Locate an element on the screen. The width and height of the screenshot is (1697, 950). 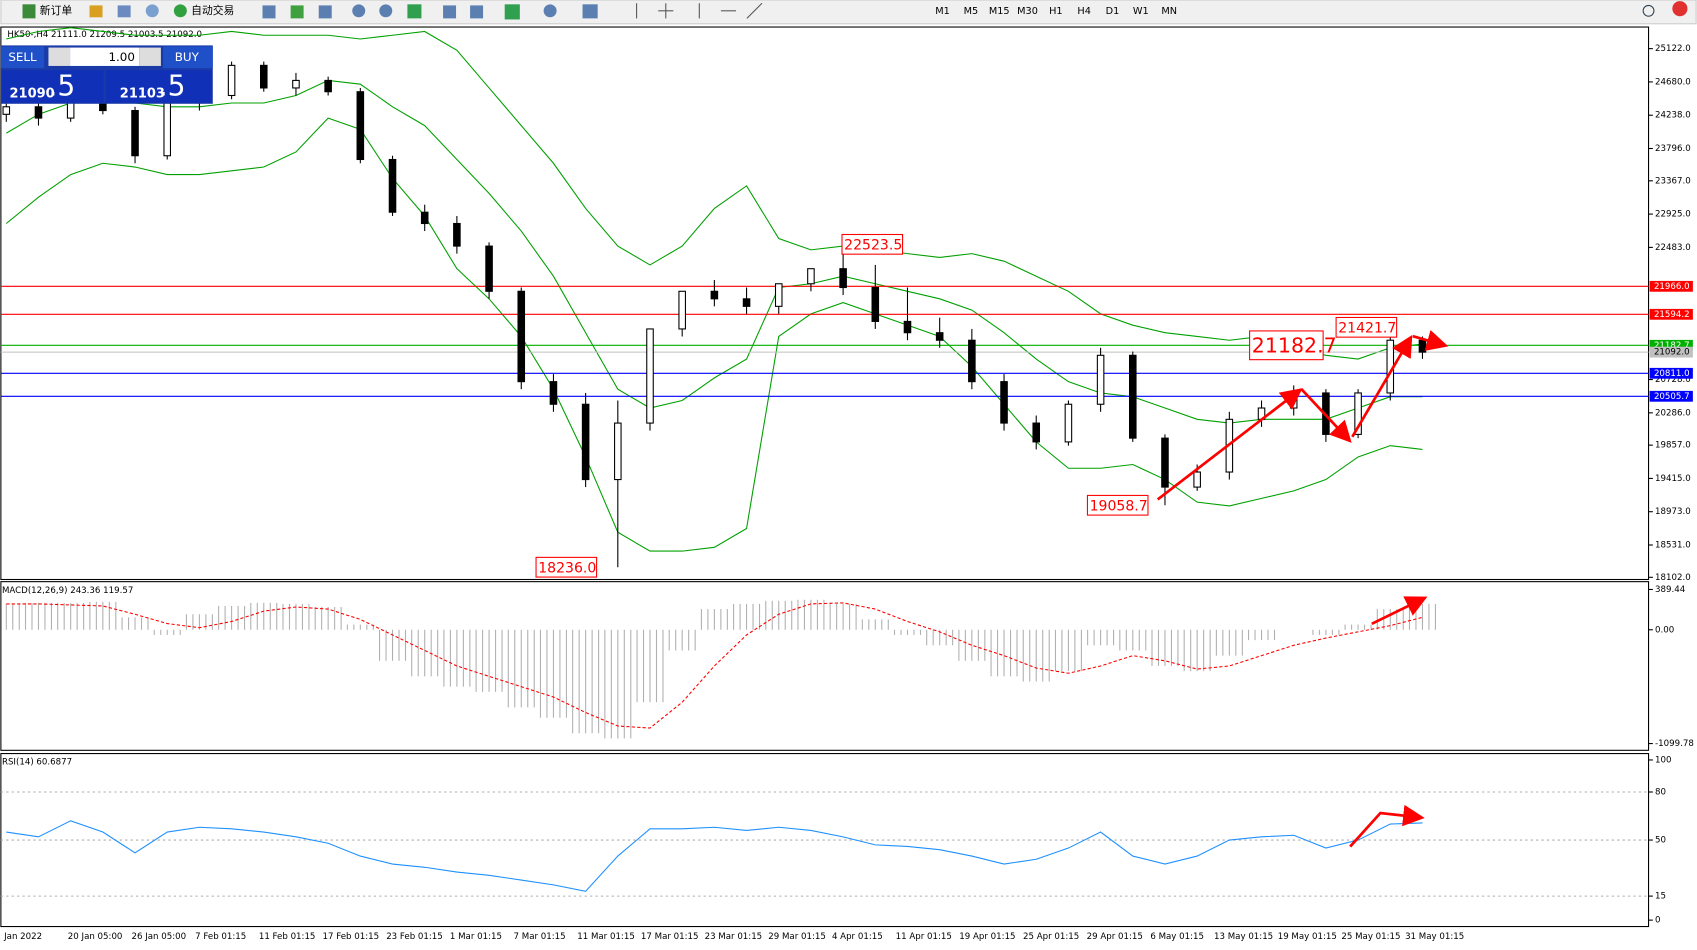
timeframe: D1 is located at coordinates (1113, 11).